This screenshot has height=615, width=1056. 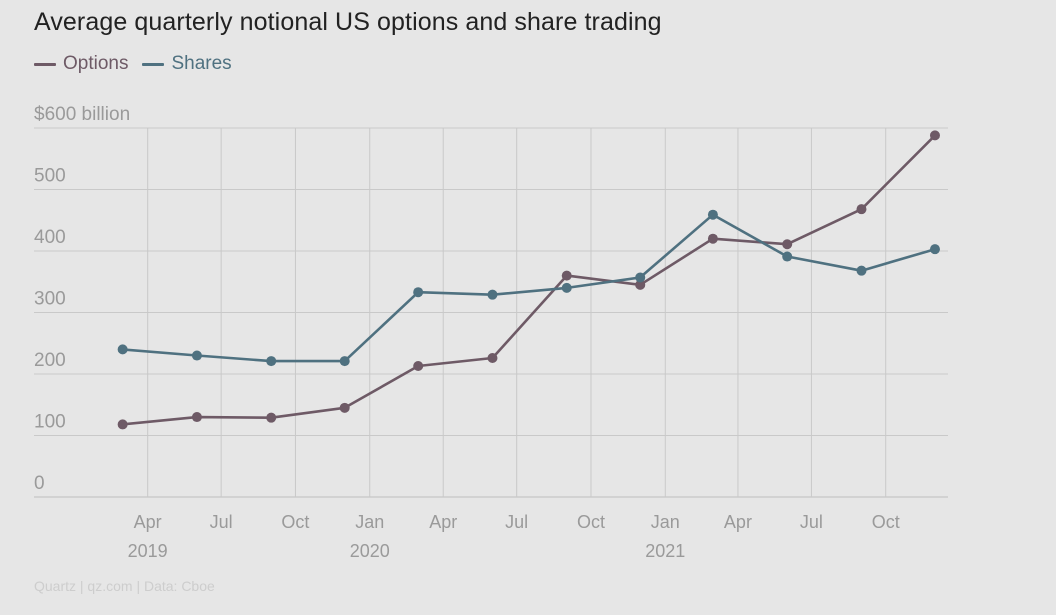 I want to click on legend: Options Shares, so click(x=133, y=64).